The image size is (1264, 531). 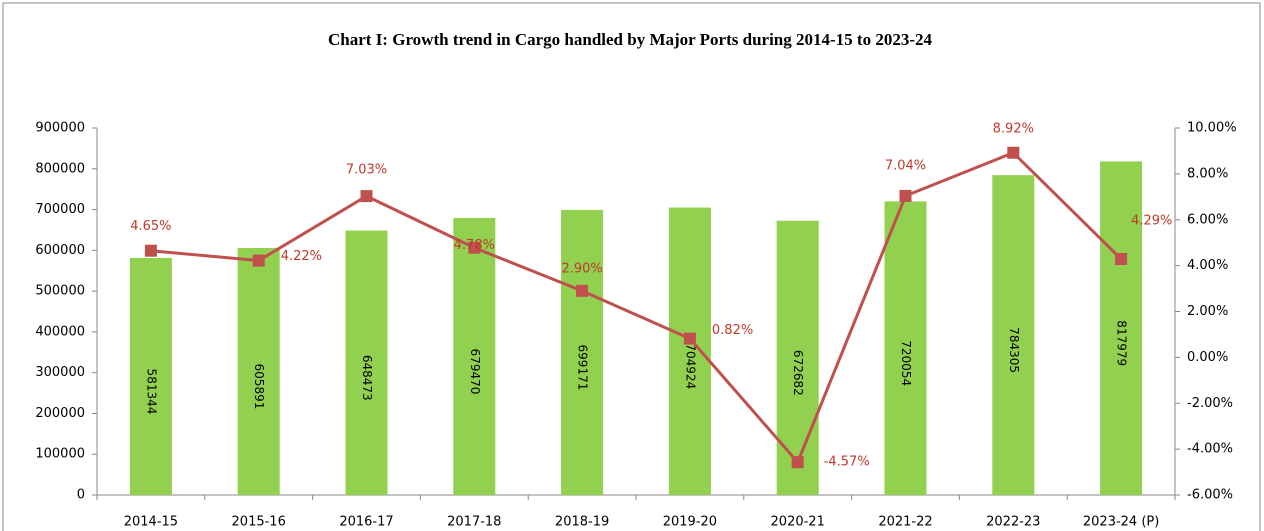 I want to click on x-tick-label: 2015-16, so click(x=259, y=522).